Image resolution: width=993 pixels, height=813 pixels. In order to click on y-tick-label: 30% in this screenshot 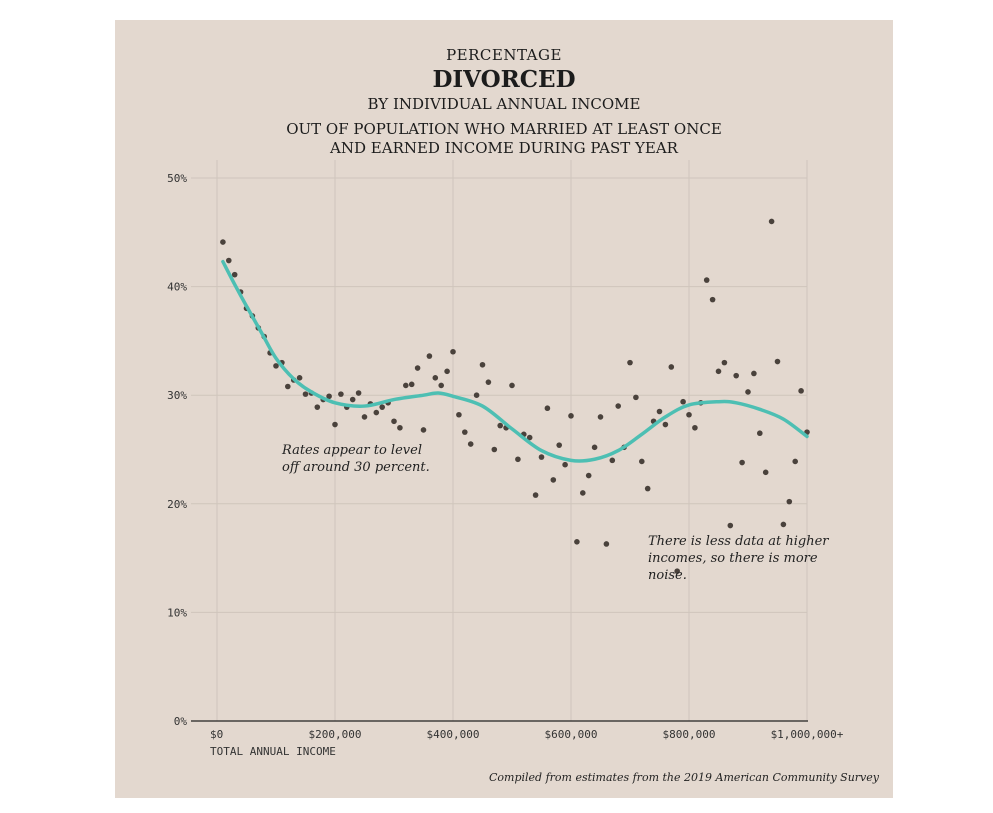, I will do `click(177, 395)`.